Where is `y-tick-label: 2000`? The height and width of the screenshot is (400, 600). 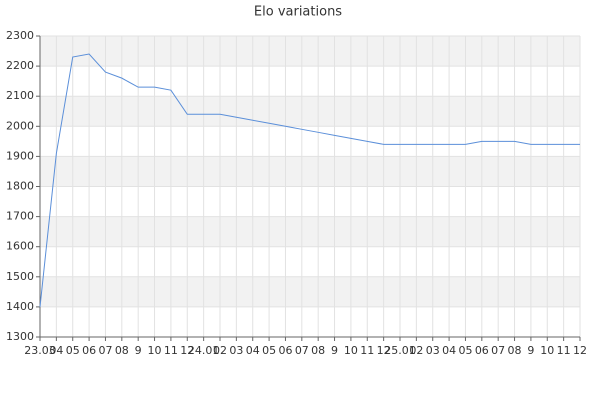 y-tick-label: 2000 is located at coordinates (20, 125).